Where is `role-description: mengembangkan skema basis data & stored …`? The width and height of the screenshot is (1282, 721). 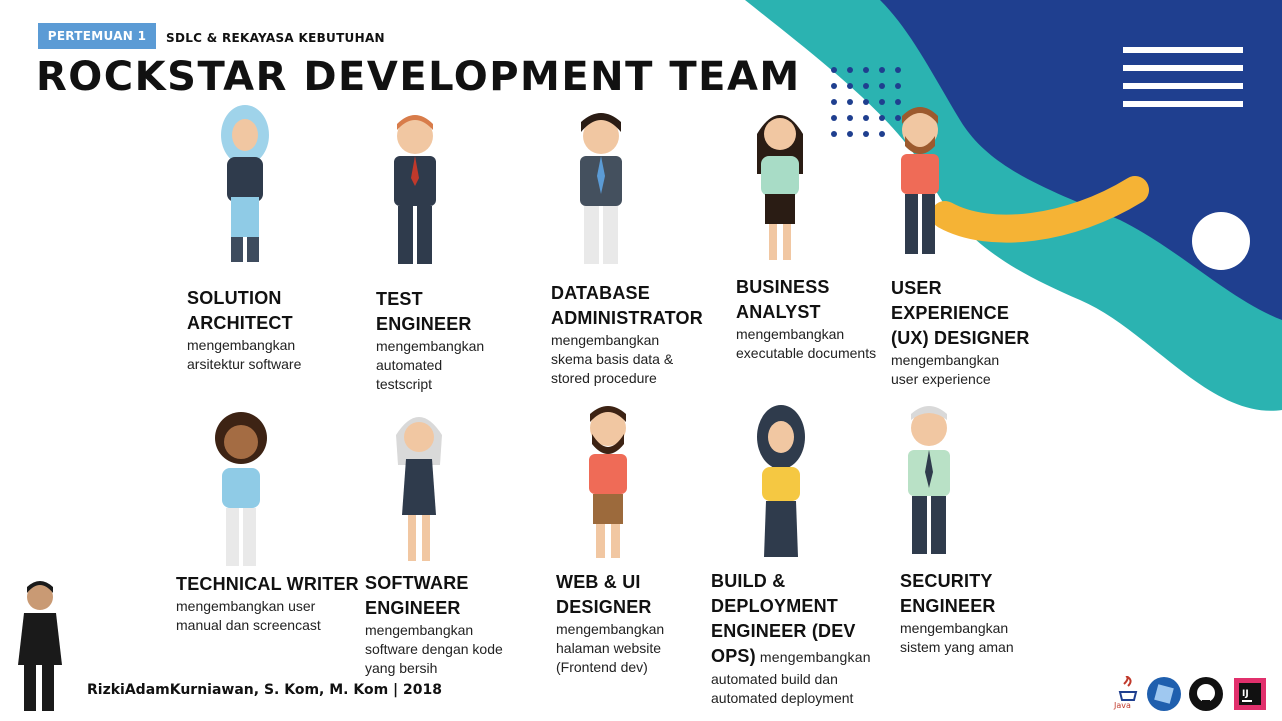
role-description: mengembangkan skema basis data & stored … is located at coordinates (612, 359).